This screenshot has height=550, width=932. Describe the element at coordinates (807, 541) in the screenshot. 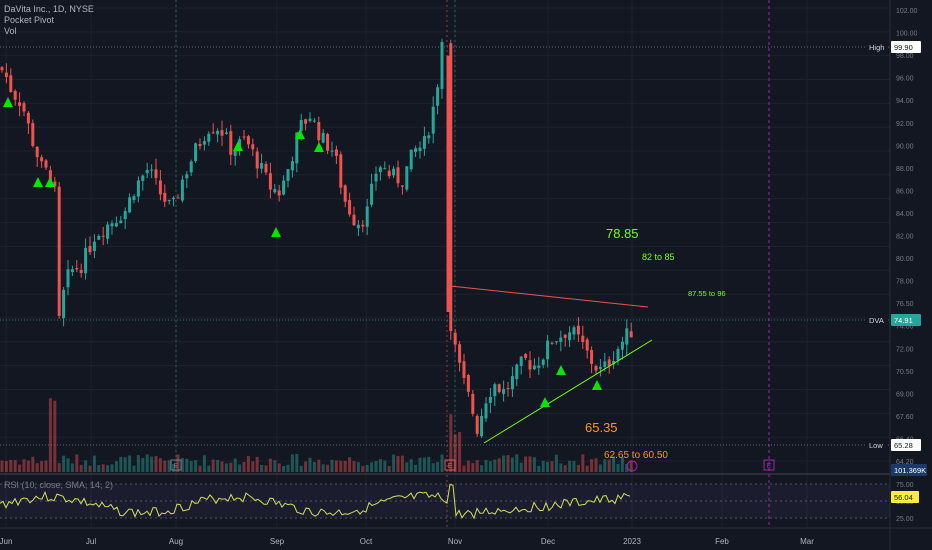

I see `x-tick-label: Mar` at that location.